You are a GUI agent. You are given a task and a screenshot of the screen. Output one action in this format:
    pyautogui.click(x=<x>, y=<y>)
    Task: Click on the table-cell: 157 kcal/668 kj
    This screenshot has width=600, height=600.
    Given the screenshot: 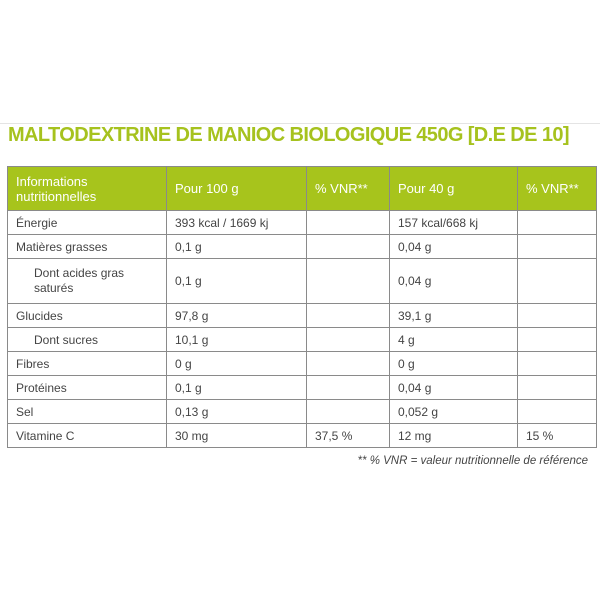 What is the action you would take?
    pyautogui.click(x=453, y=222)
    